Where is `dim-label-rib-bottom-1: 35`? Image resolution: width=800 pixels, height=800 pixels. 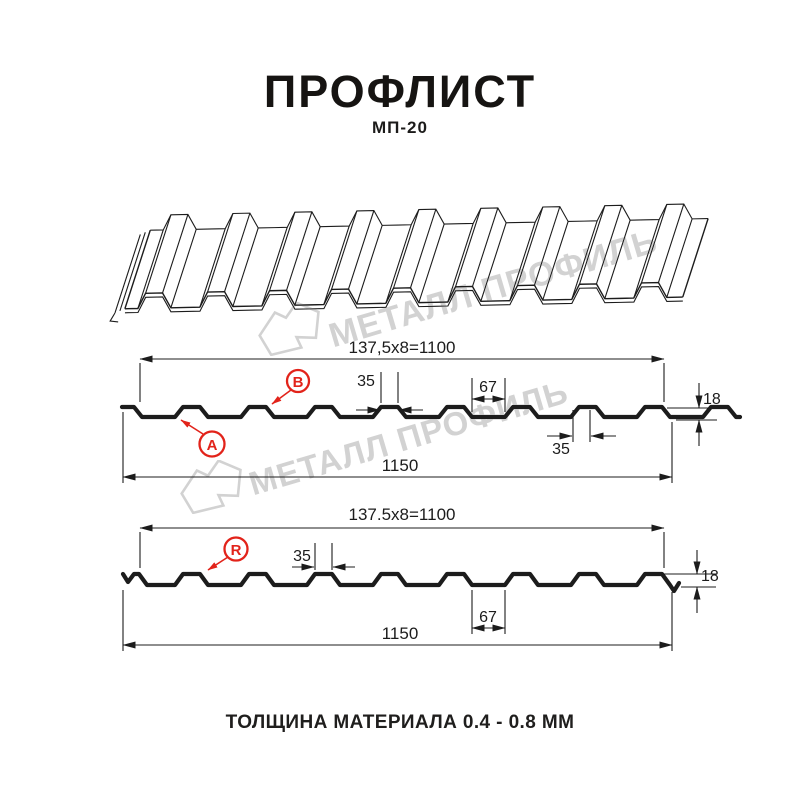
dim-label-rib-bottom-1: 35 is located at coordinates (561, 449).